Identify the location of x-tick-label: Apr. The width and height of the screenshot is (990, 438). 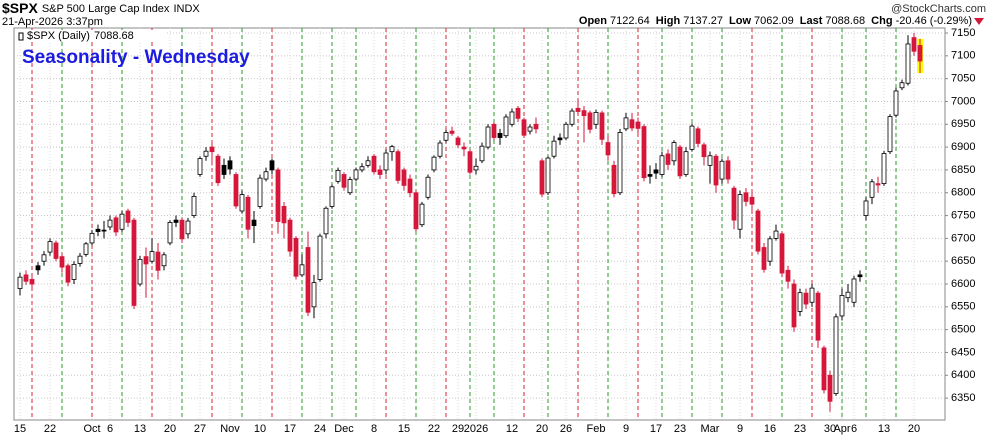
(841, 429).